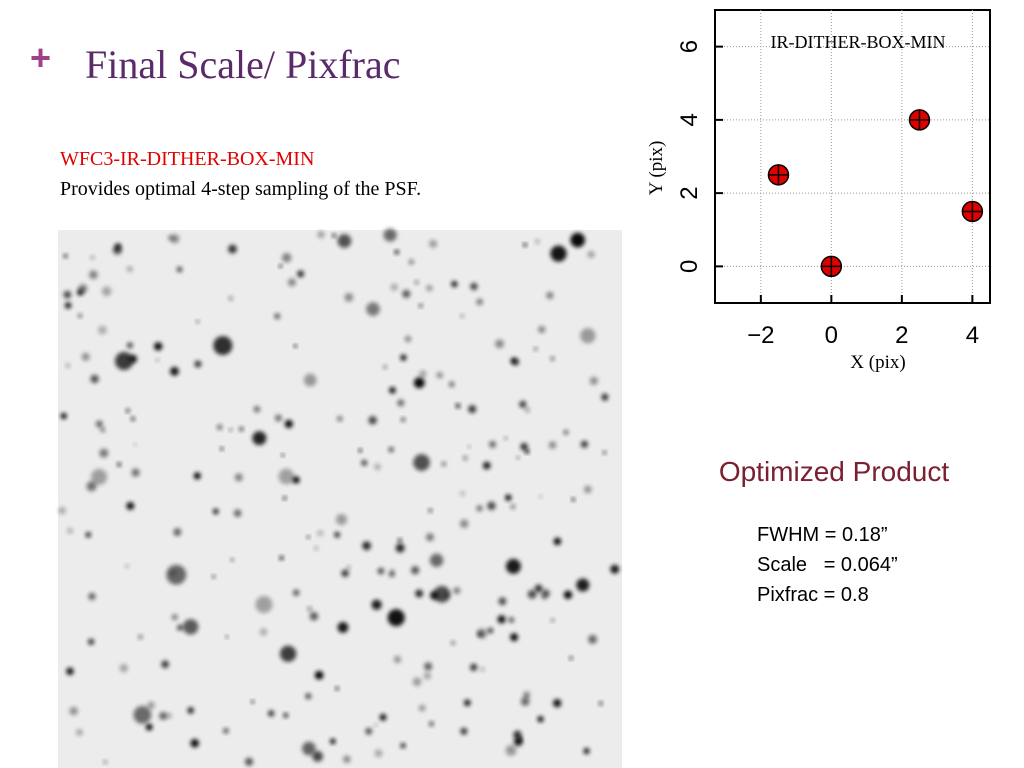 The image size is (1024, 768). Describe the element at coordinates (656, 168) in the screenshot. I see `y-axis-label: Y (pix)` at that location.